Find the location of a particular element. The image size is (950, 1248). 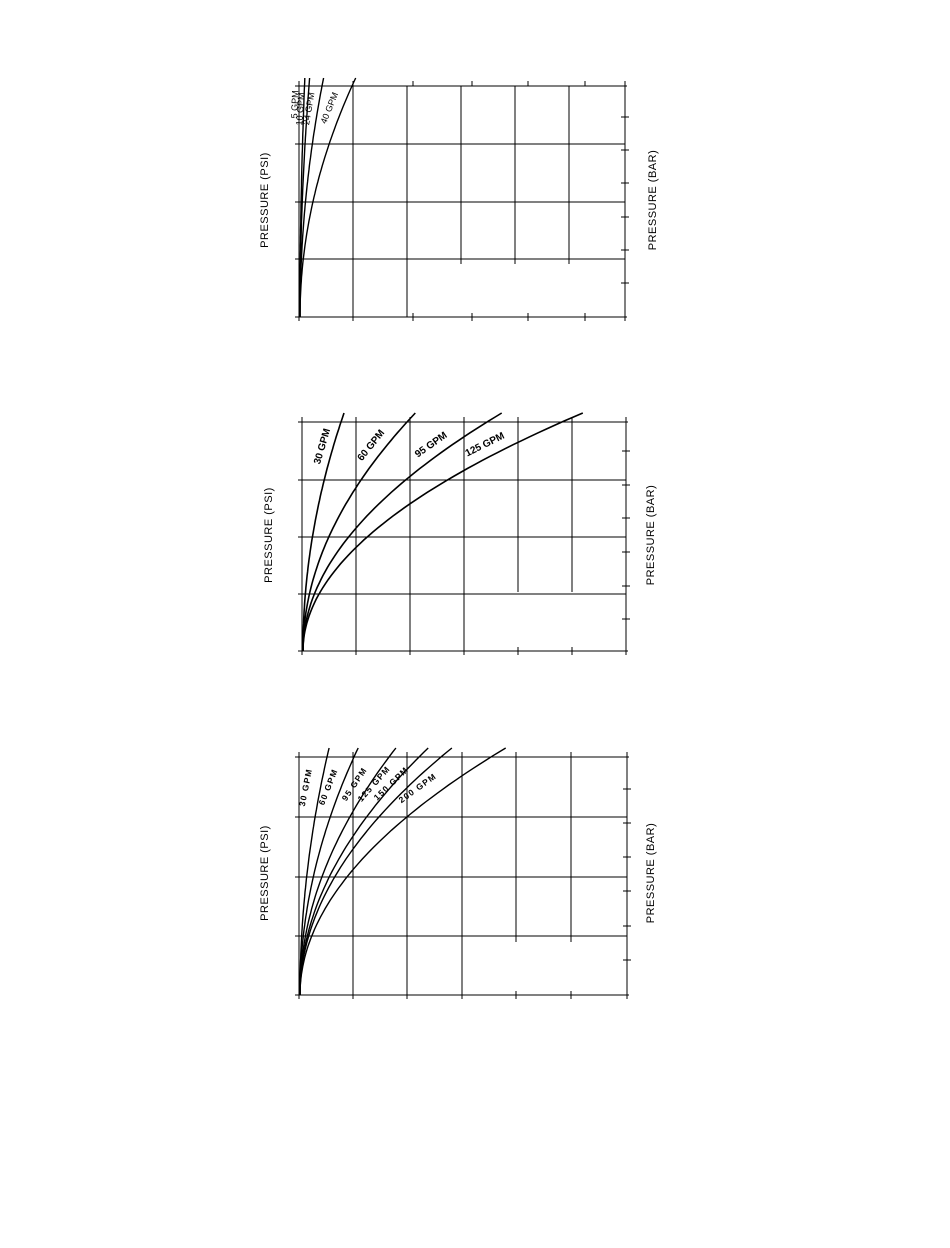

series-label: 10 GPM is located at coordinates (300, 109).